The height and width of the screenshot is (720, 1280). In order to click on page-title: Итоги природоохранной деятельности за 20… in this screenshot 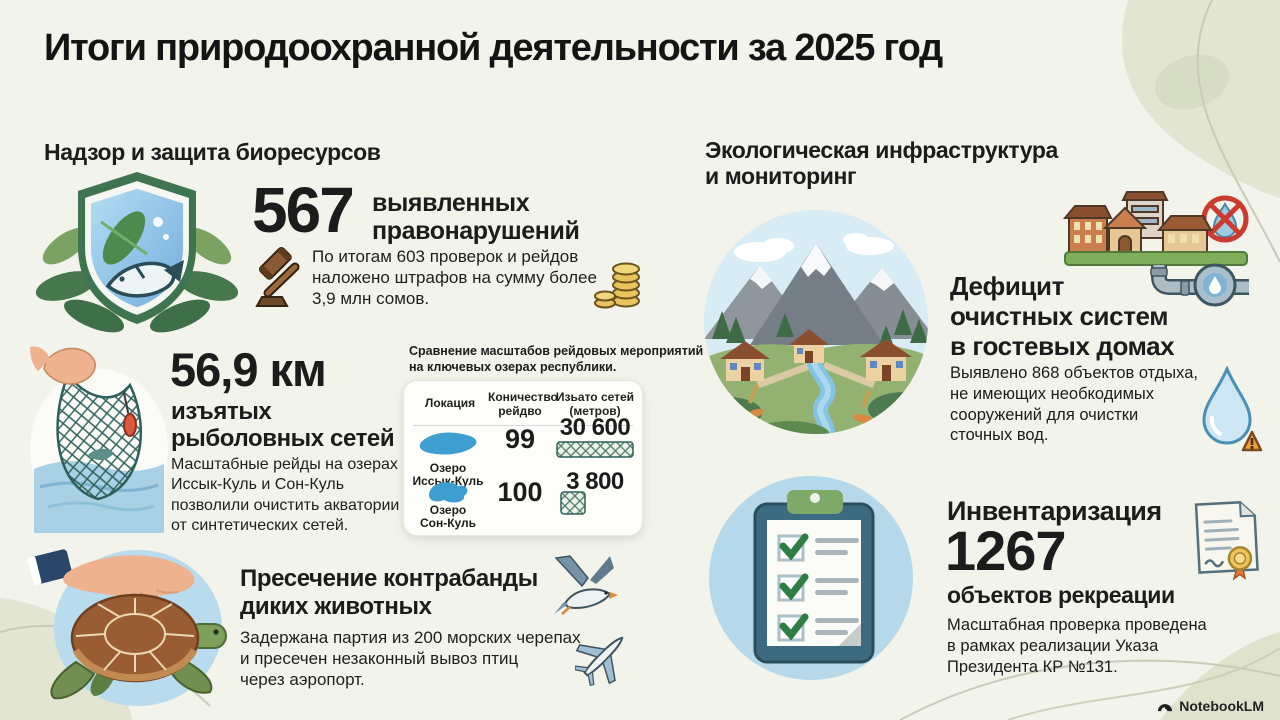, I will do `click(493, 48)`.